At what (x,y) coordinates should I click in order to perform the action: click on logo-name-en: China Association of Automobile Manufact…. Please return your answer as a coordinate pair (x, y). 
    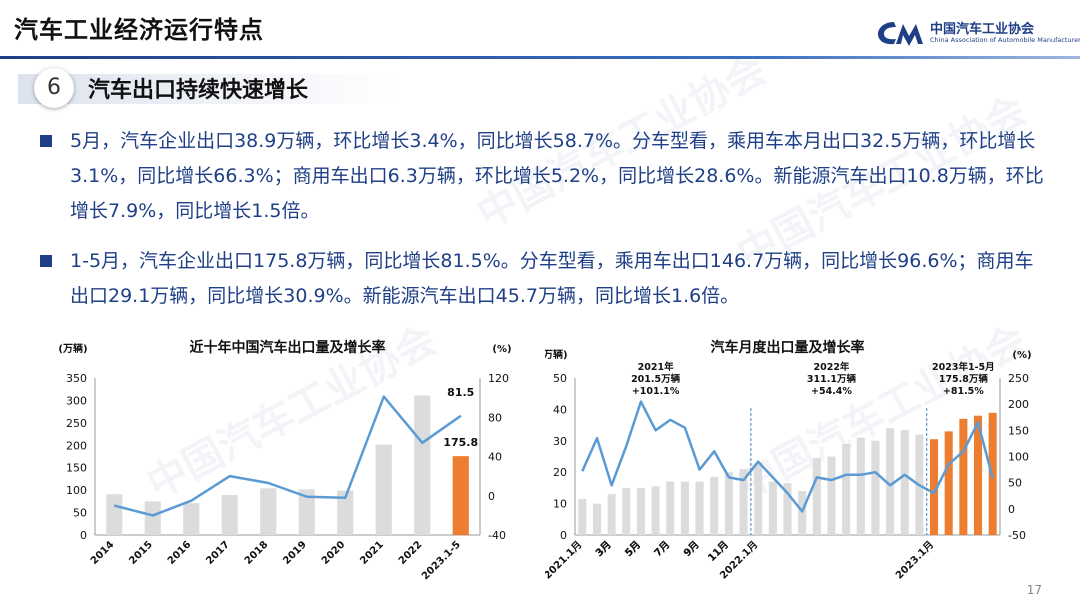
    Looking at the image, I should click on (1005, 40).